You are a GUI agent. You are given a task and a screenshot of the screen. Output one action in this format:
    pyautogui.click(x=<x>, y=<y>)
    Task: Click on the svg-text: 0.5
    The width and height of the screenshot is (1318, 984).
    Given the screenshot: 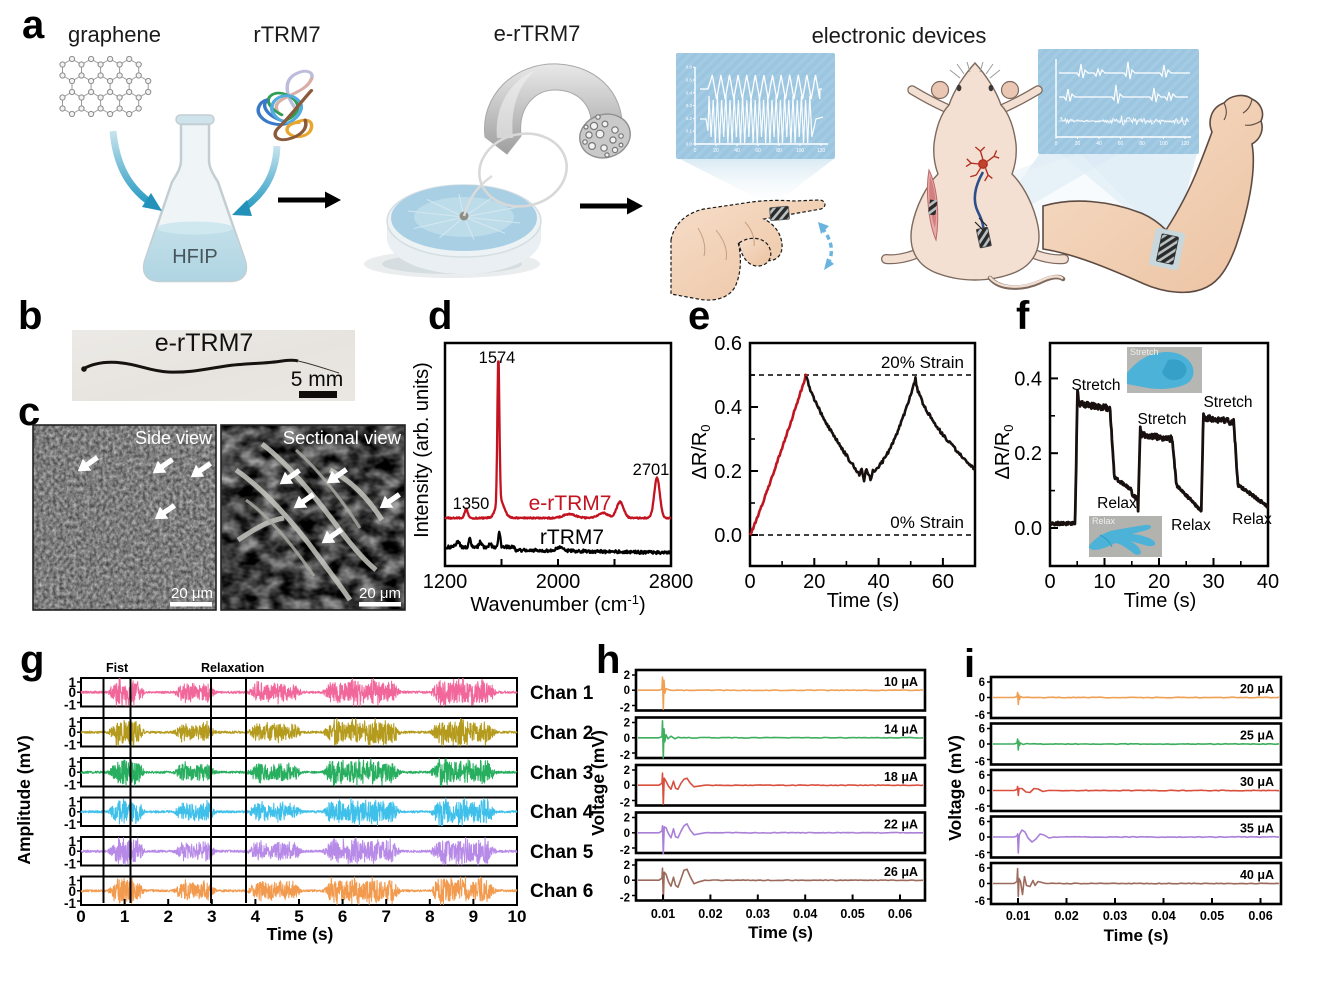 What is the action you would take?
    pyautogui.click(x=689, y=80)
    